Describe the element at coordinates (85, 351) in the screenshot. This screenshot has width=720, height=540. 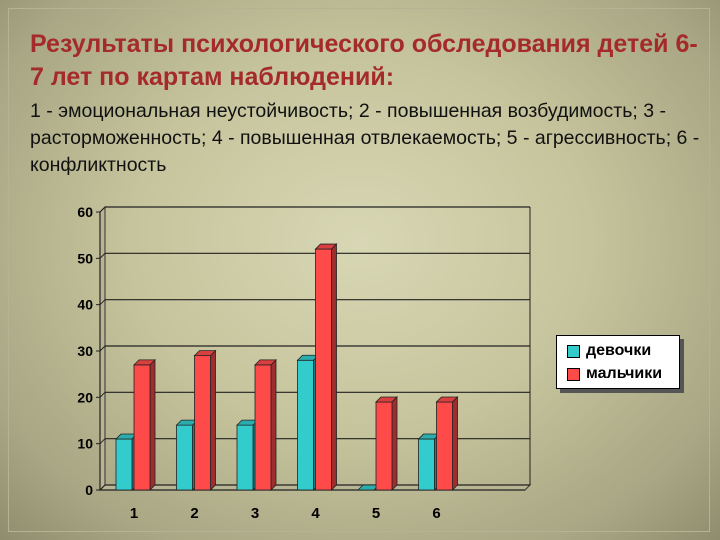
I see `y-tick-label: 30` at that location.